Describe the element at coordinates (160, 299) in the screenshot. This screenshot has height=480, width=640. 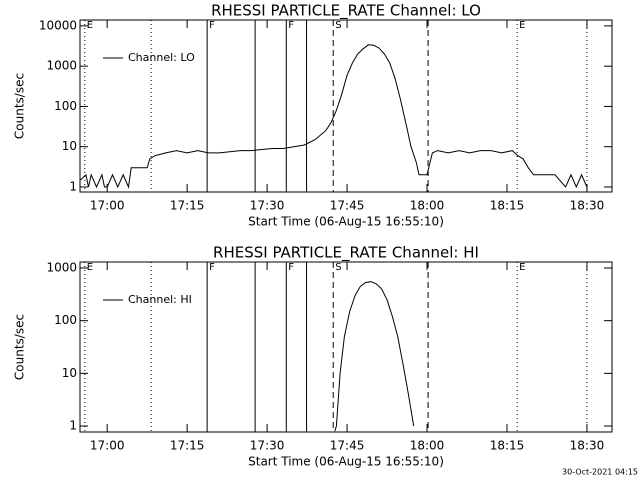
I see `legend-label: Channel: HI` at that location.